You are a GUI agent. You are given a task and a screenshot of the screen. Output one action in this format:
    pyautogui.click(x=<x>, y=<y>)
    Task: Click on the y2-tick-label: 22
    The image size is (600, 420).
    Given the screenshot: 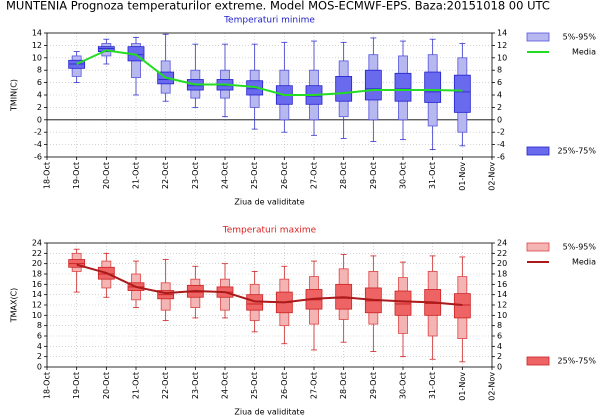 What is the action you would take?
    pyautogui.click(x=502, y=253)
    